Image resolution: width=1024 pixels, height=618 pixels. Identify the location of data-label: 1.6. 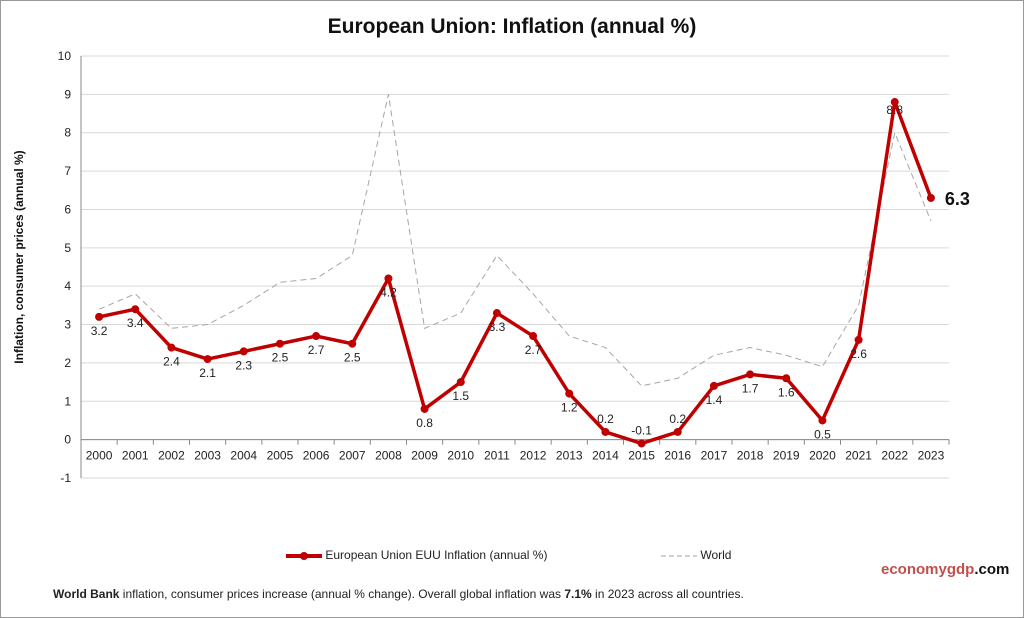
(786, 392).